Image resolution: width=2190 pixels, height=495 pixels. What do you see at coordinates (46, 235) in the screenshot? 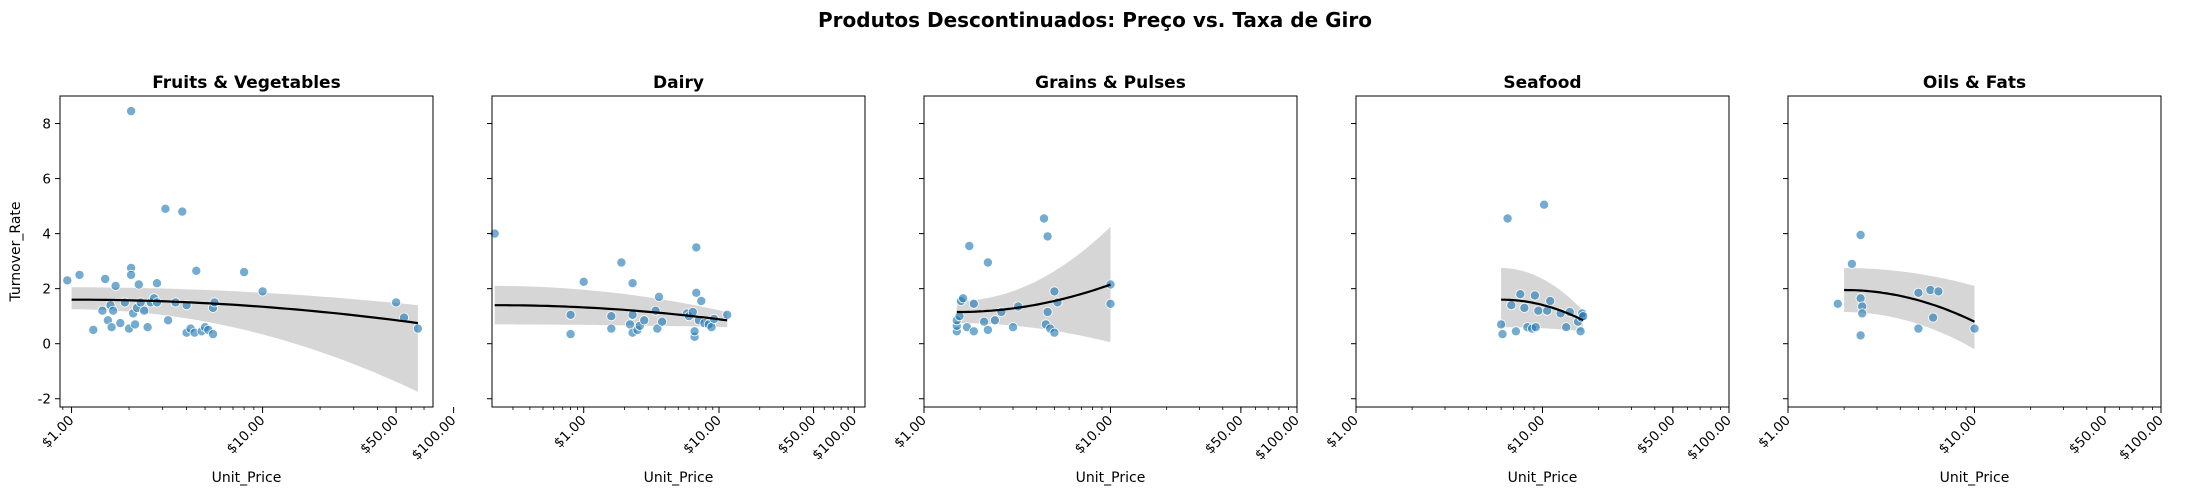
I see `y-tick-label: 4` at bounding box center [46, 235].